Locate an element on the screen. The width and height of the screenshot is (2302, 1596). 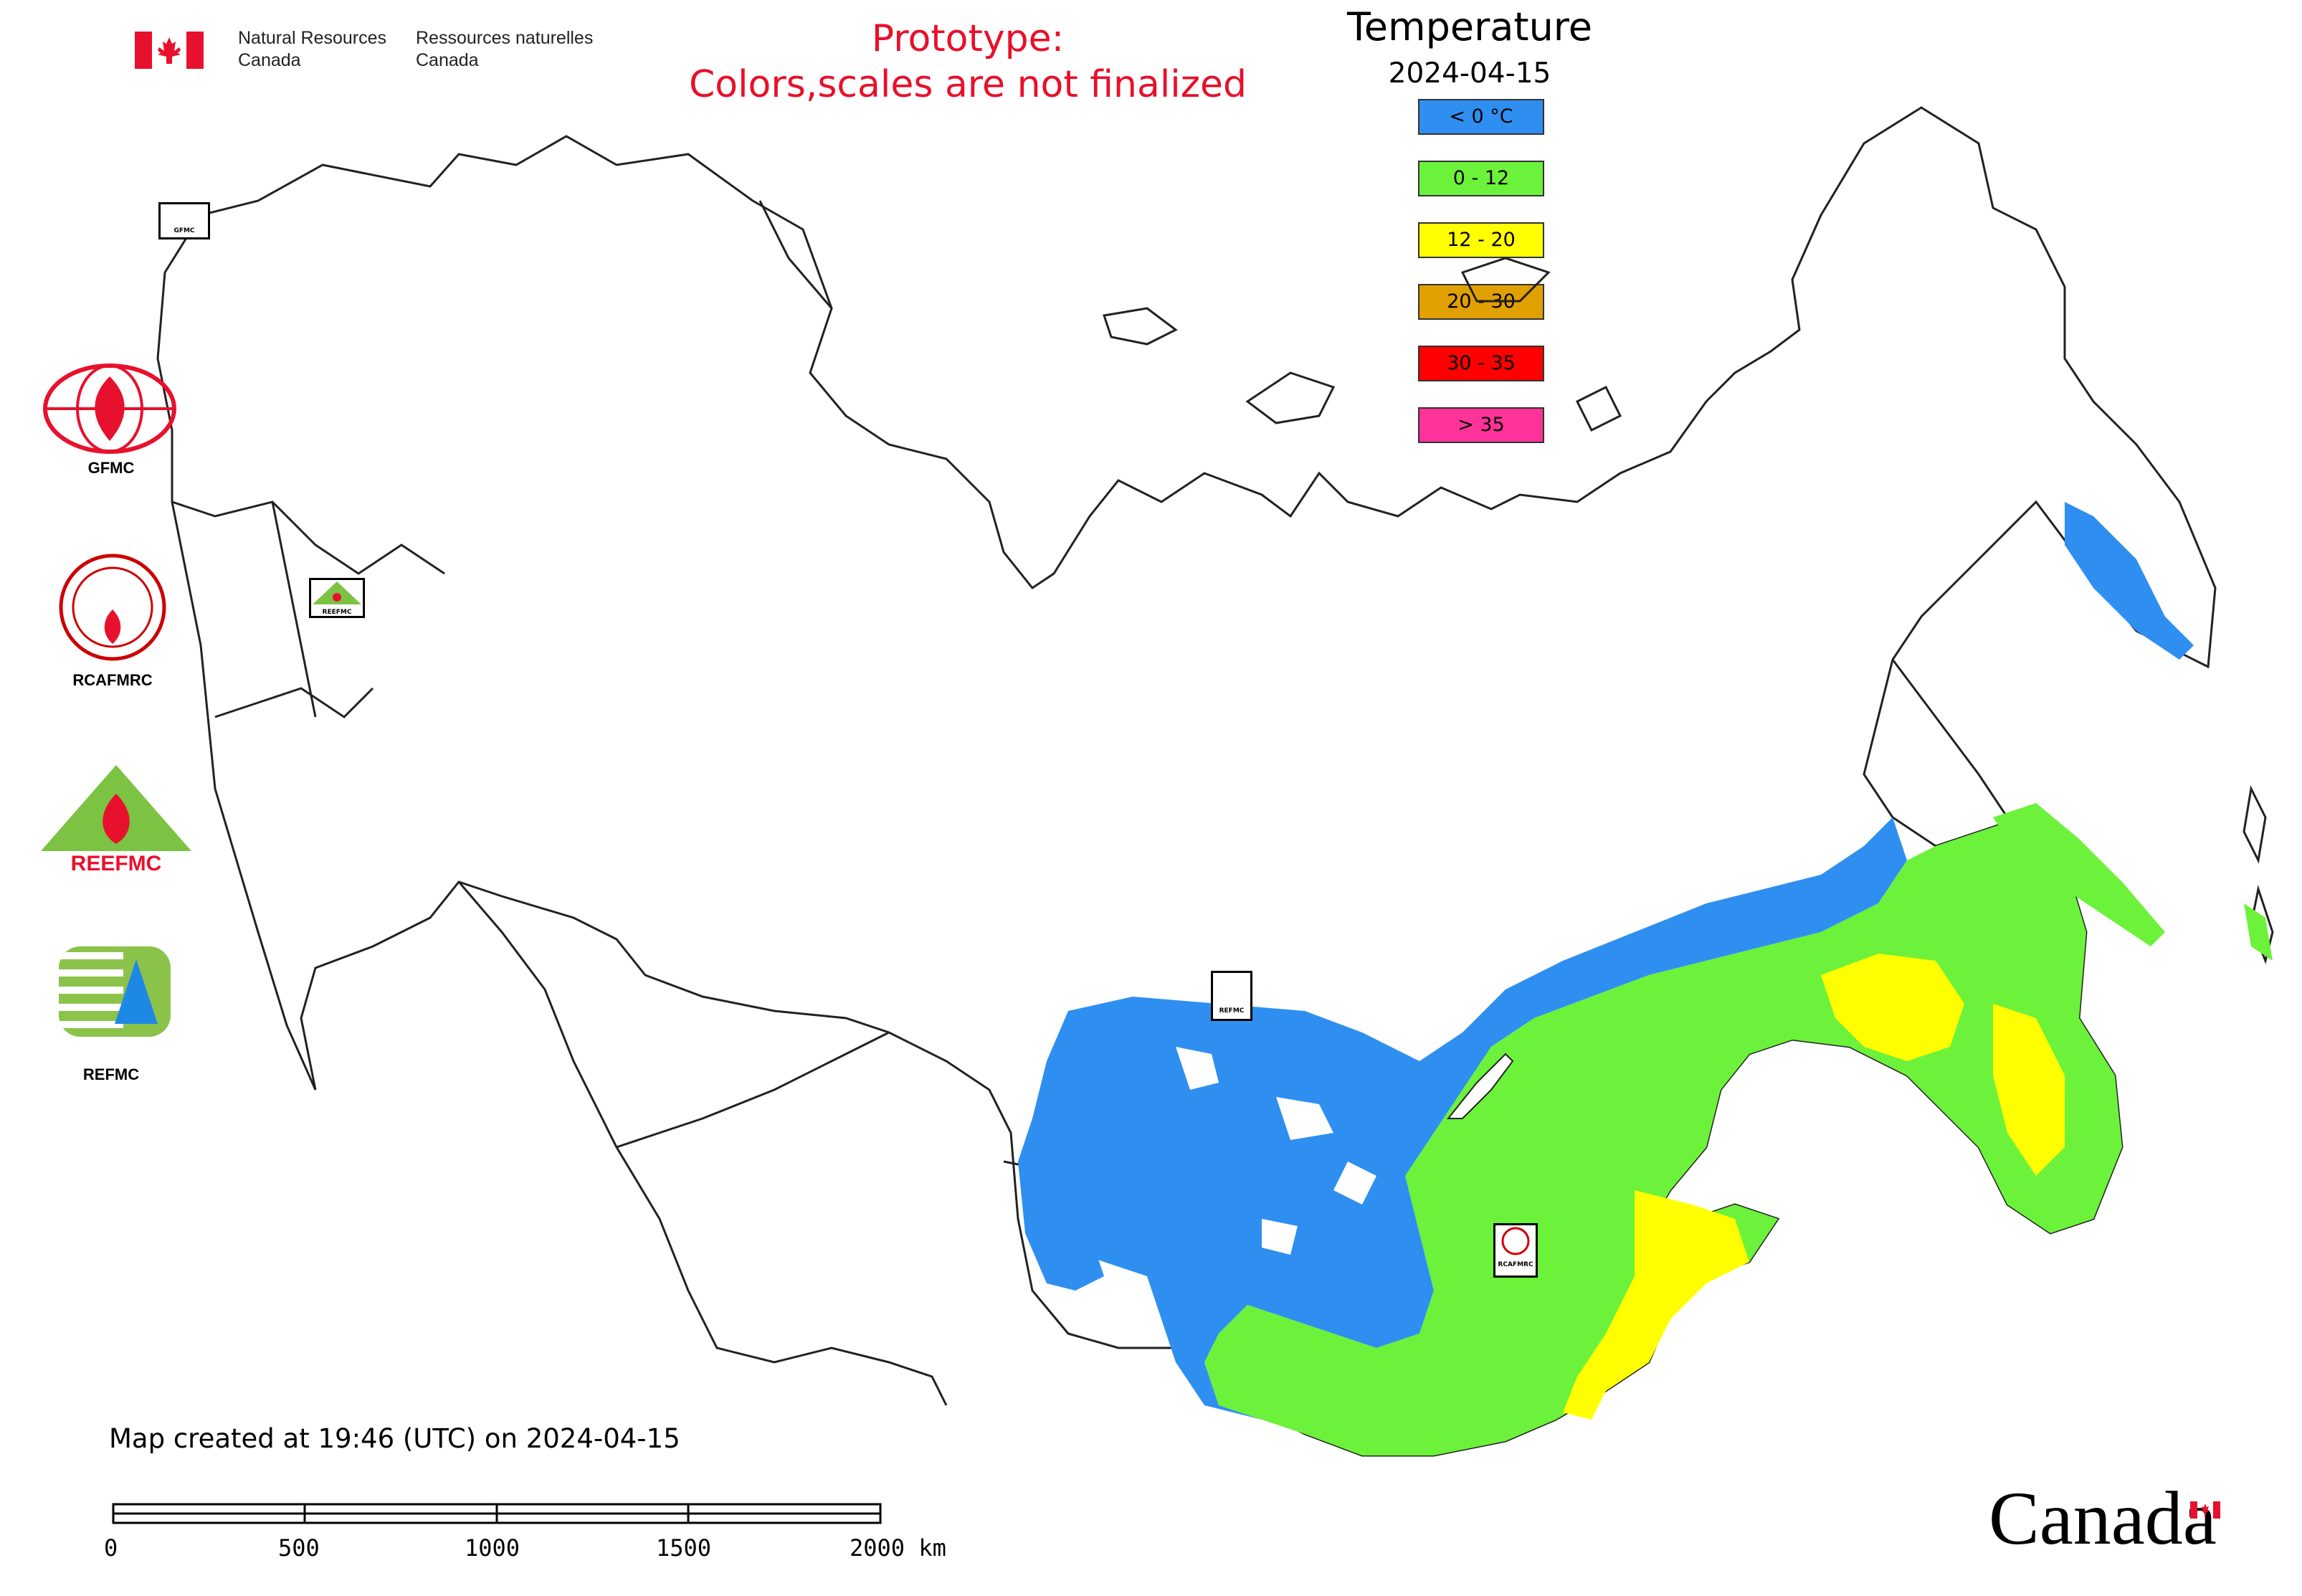
map-marker-rcafmrc-label: RCAFMRC is located at coordinates (1516, 1264).